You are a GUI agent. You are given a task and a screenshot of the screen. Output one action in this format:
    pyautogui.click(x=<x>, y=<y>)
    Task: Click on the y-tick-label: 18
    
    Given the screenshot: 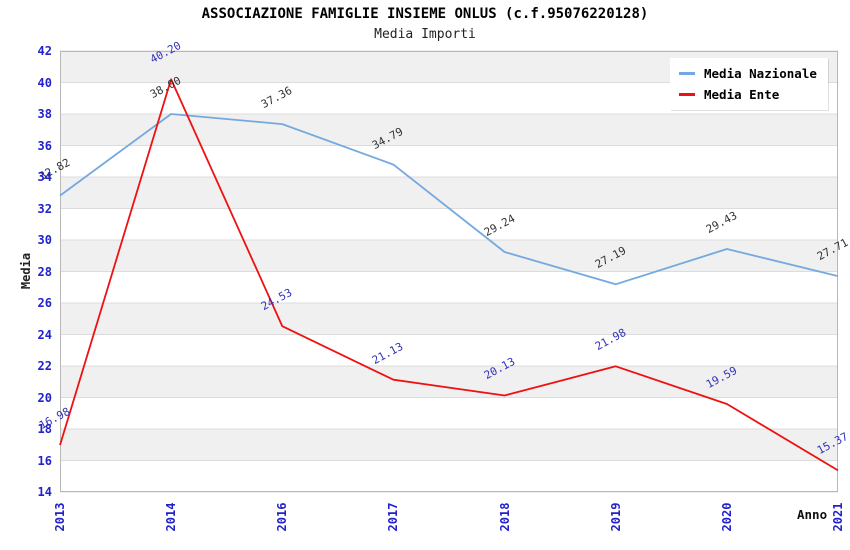 What is the action you would take?
    pyautogui.click(x=44, y=429)
    